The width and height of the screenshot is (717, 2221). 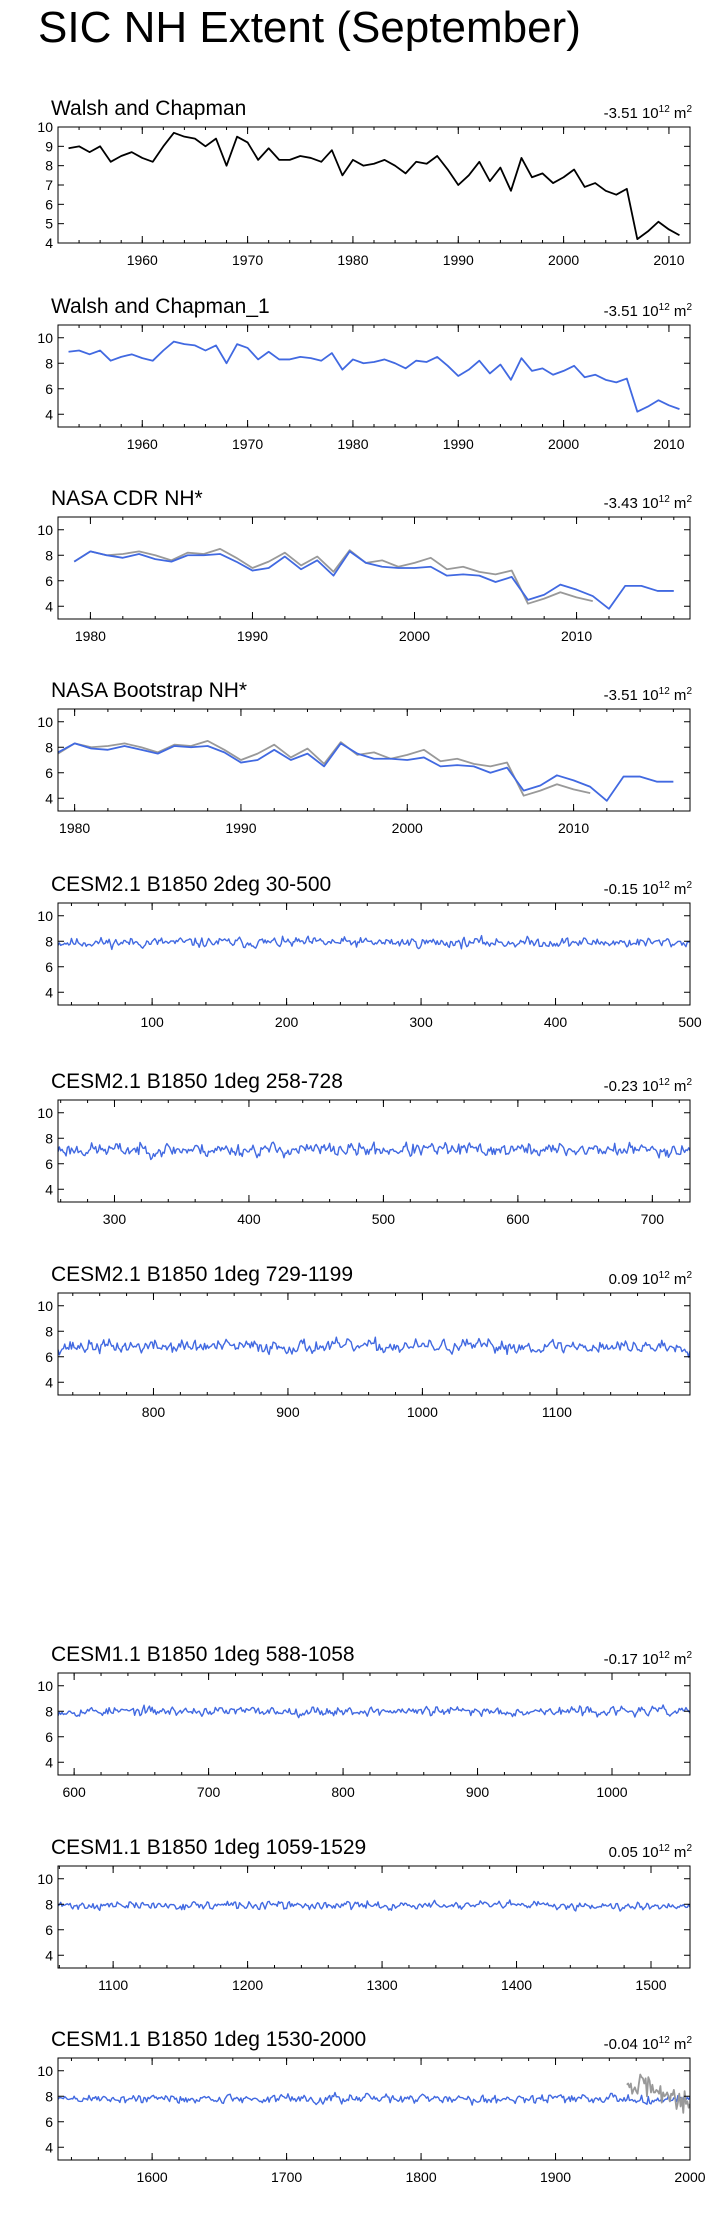 What do you see at coordinates (249, 1219) in the screenshot?
I see `x-tick-label: 400` at bounding box center [249, 1219].